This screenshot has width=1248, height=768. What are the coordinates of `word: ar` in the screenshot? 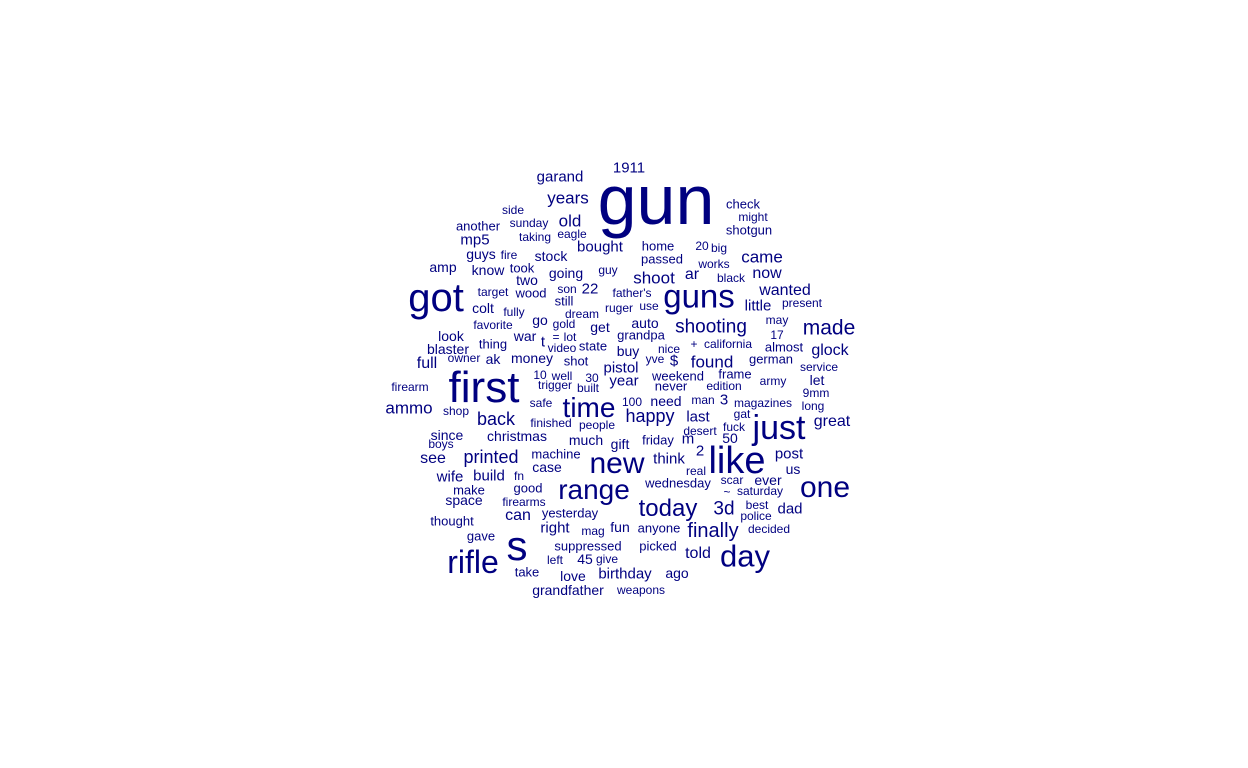 It's located at (692, 274).